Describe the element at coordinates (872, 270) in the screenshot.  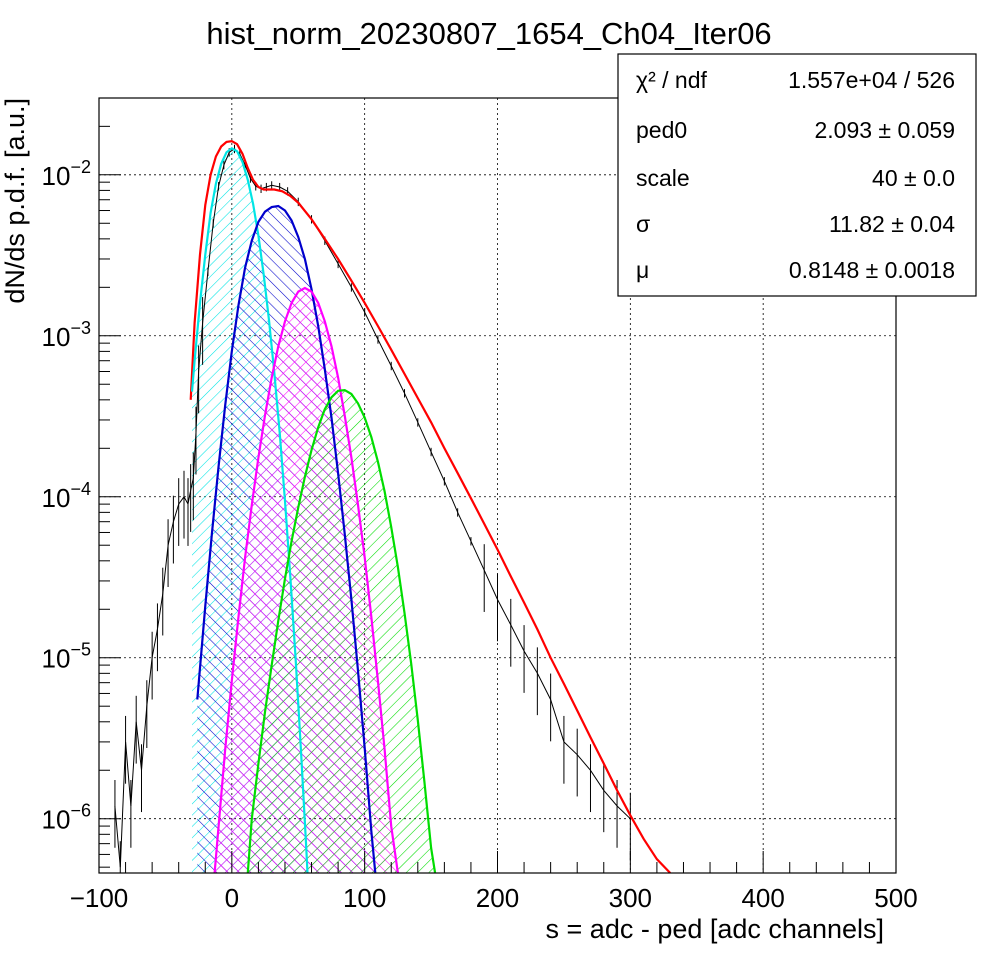
I see `stat-value: 0.8148 ± 0.0018` at that location.